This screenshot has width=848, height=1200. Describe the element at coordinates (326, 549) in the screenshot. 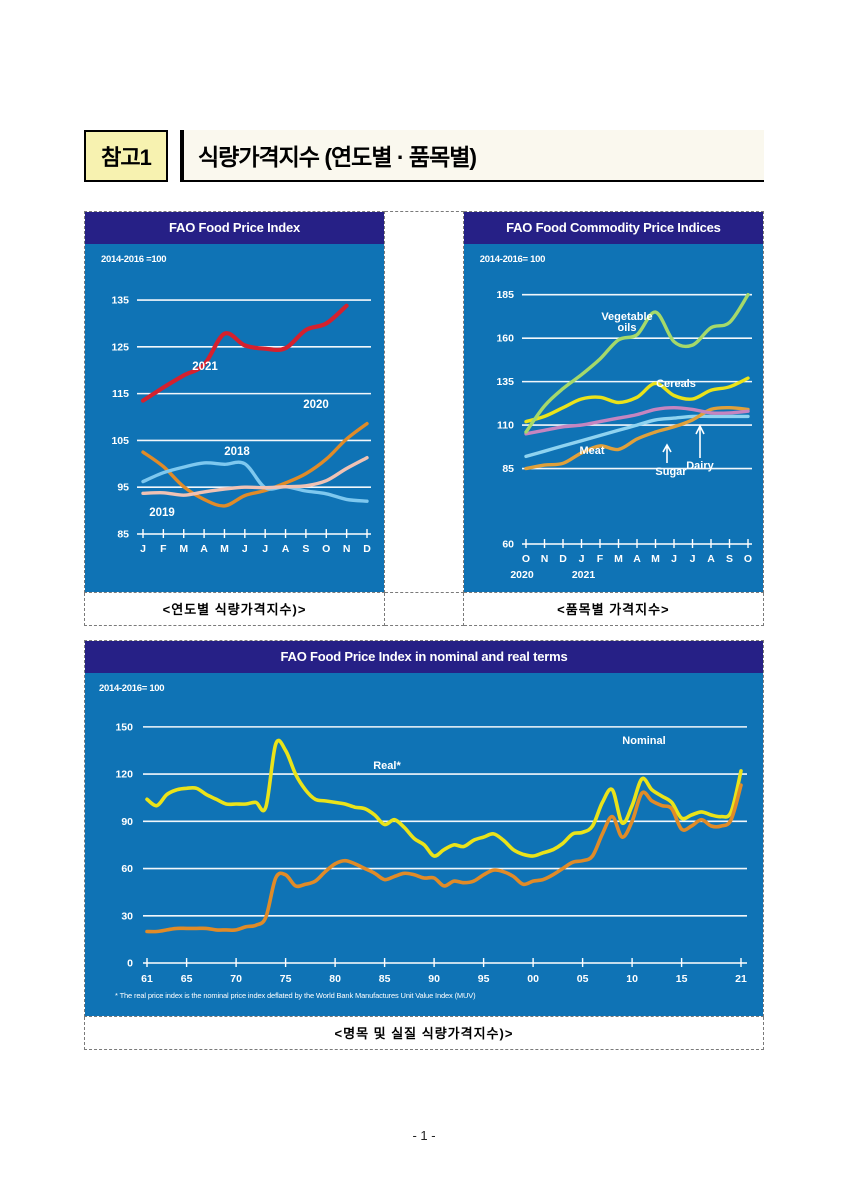

I see `x-tick-label-9: O` at that location.